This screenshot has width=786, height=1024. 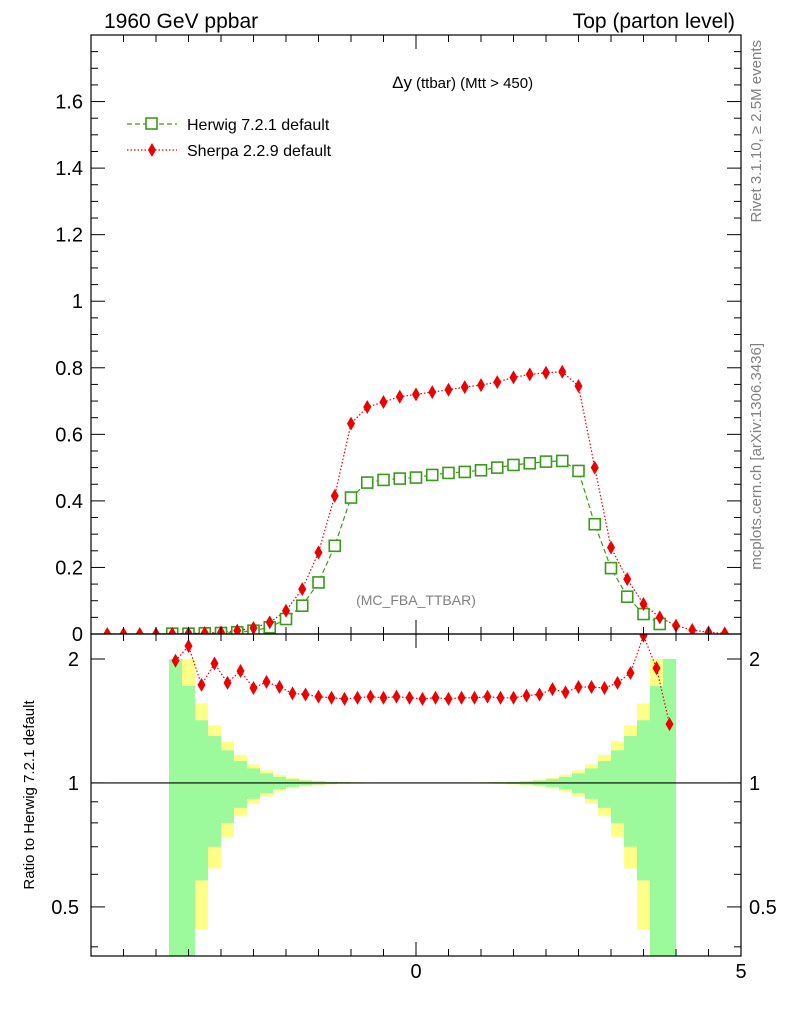 I want to click on main-y-tick-label: 0.4, so click(x=69, y=502).